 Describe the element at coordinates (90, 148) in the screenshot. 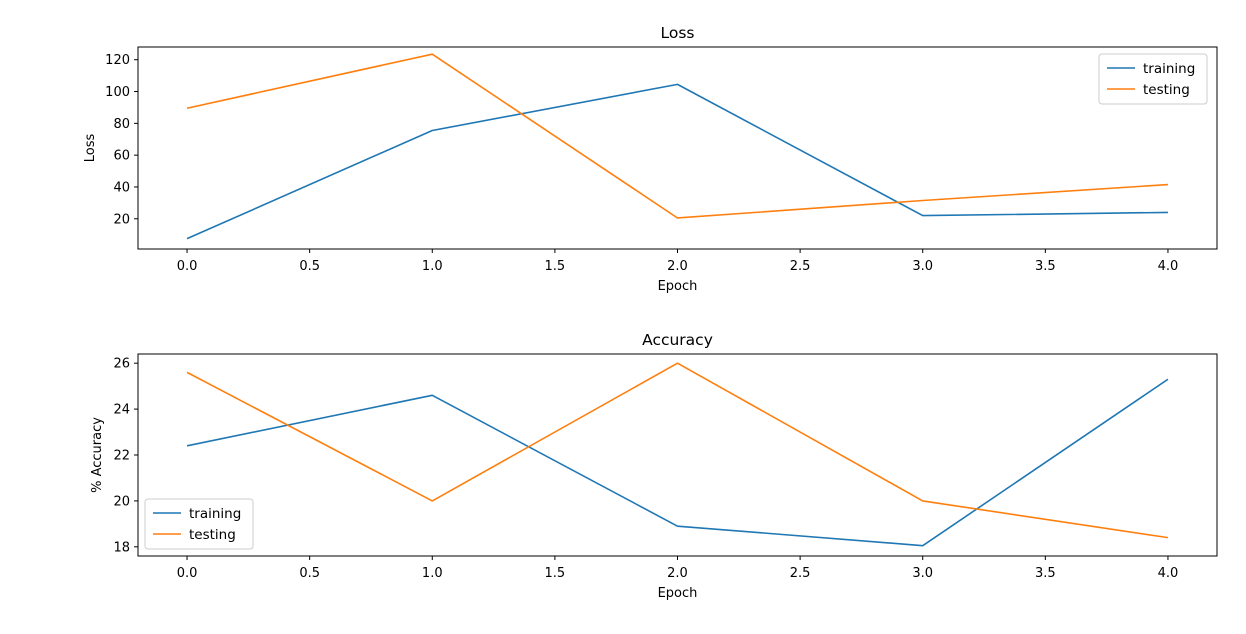

I see `y-axis-label: Loss` at that location.